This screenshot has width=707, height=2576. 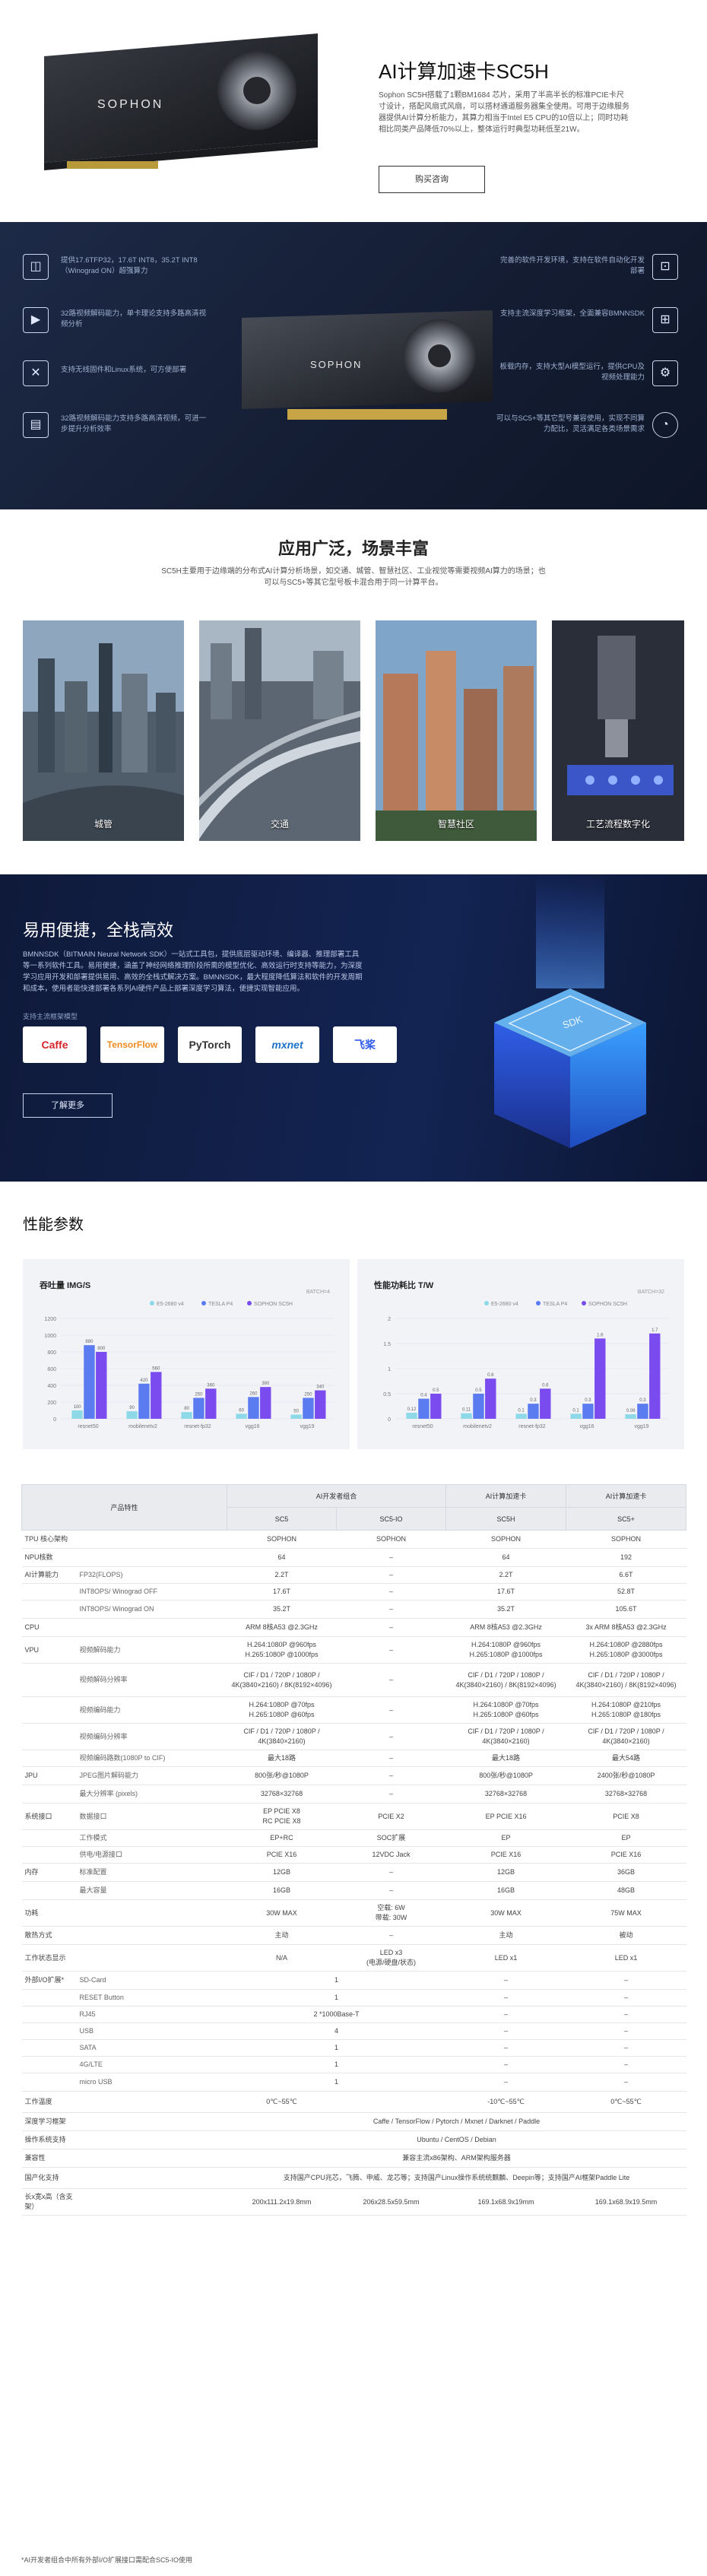 I want to click on spec-row: 工作模式 EP+RC SOC扩展 EP EP, so click(x=353, y=1838).